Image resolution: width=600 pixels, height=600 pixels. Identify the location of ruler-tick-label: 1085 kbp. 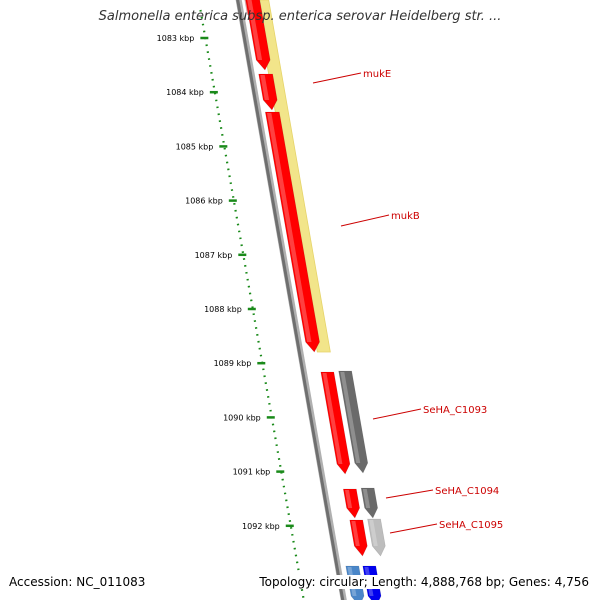
(195, 146).